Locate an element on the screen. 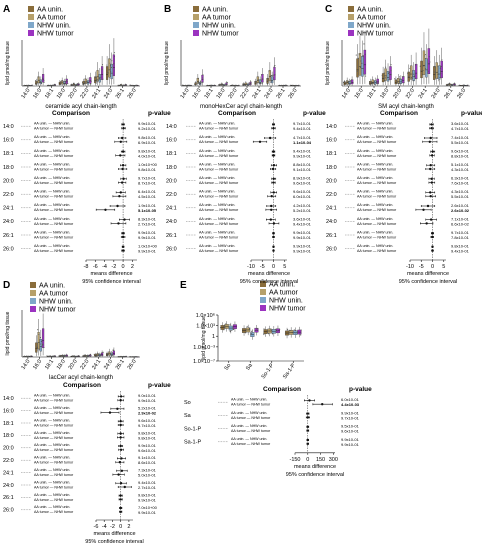  x-tick-label: 26:0 is located at coordinates (132, 365).